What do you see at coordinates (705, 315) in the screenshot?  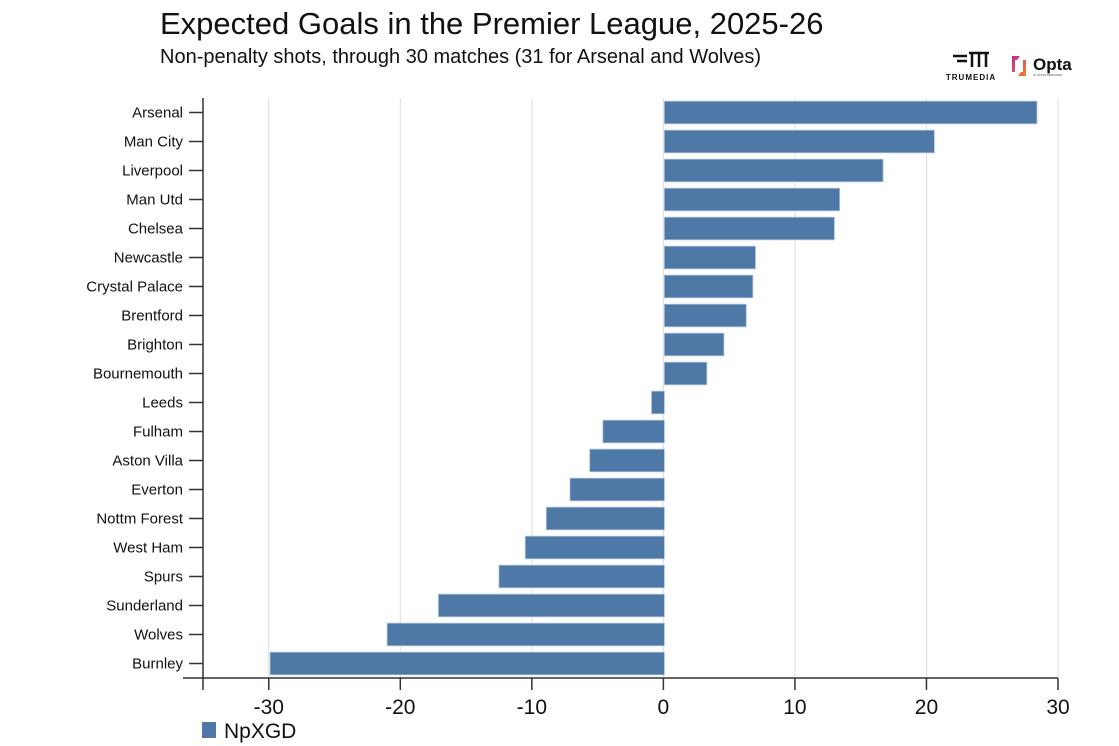 I see `bar-brentford` at bounding box center [705, 315].